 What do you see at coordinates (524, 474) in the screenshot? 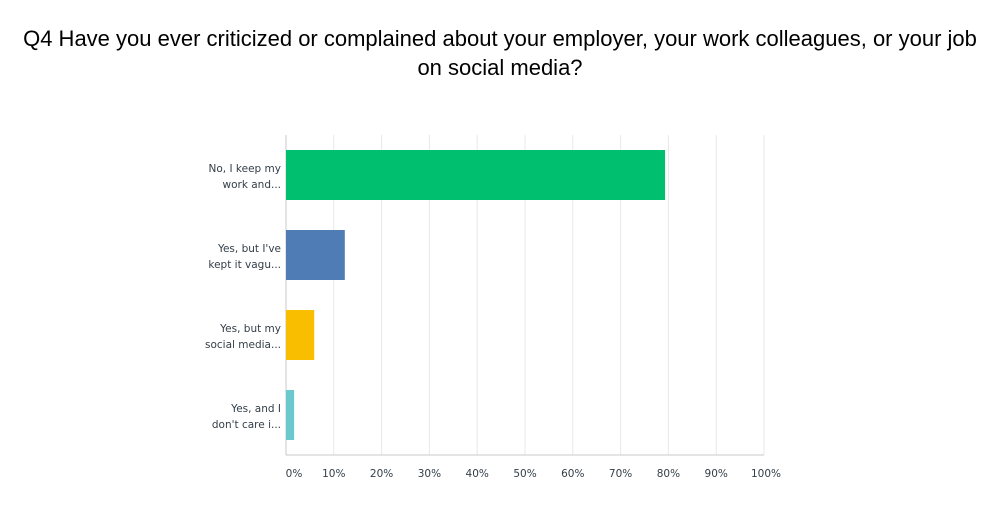
I see `x-tick-label: 50%` at bounding box center [524, 474].